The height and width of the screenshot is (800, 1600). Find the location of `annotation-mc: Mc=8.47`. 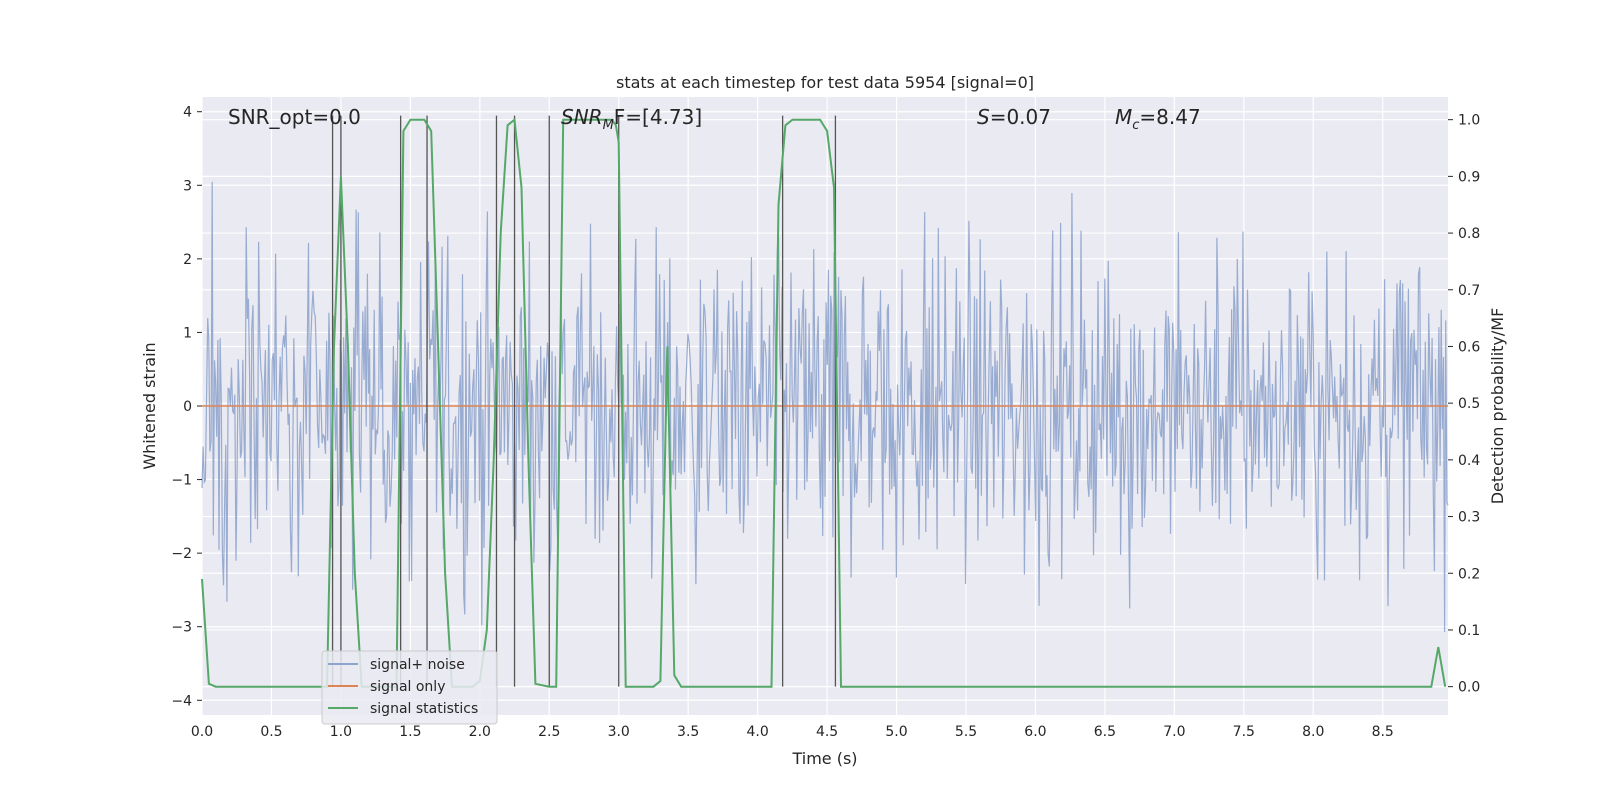

annotation-mc: Mc=8.47 is located at coordinates (1158, 119).